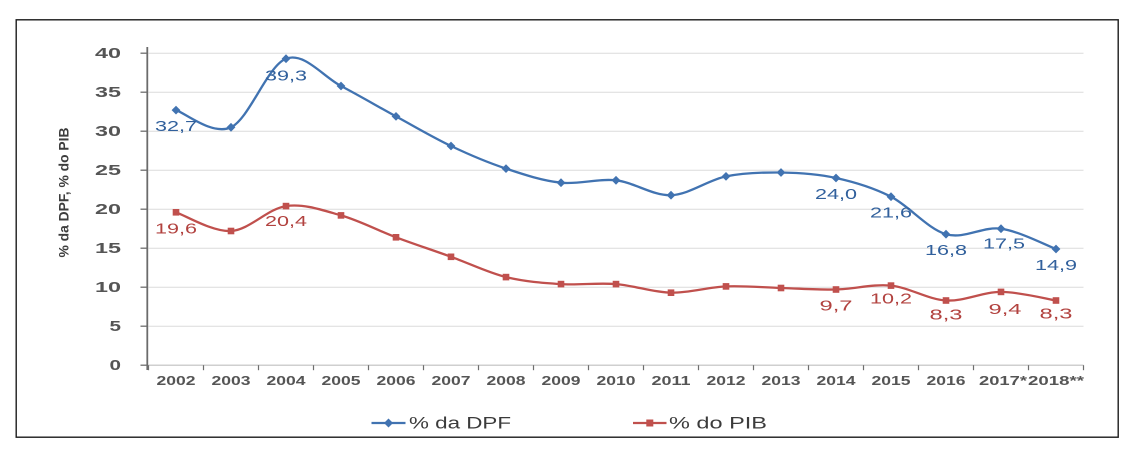 The image size is (1143, 463). Describe the element at coordinates (891, 380) in the screenshot. I see `svg-text: 2015` at that location.